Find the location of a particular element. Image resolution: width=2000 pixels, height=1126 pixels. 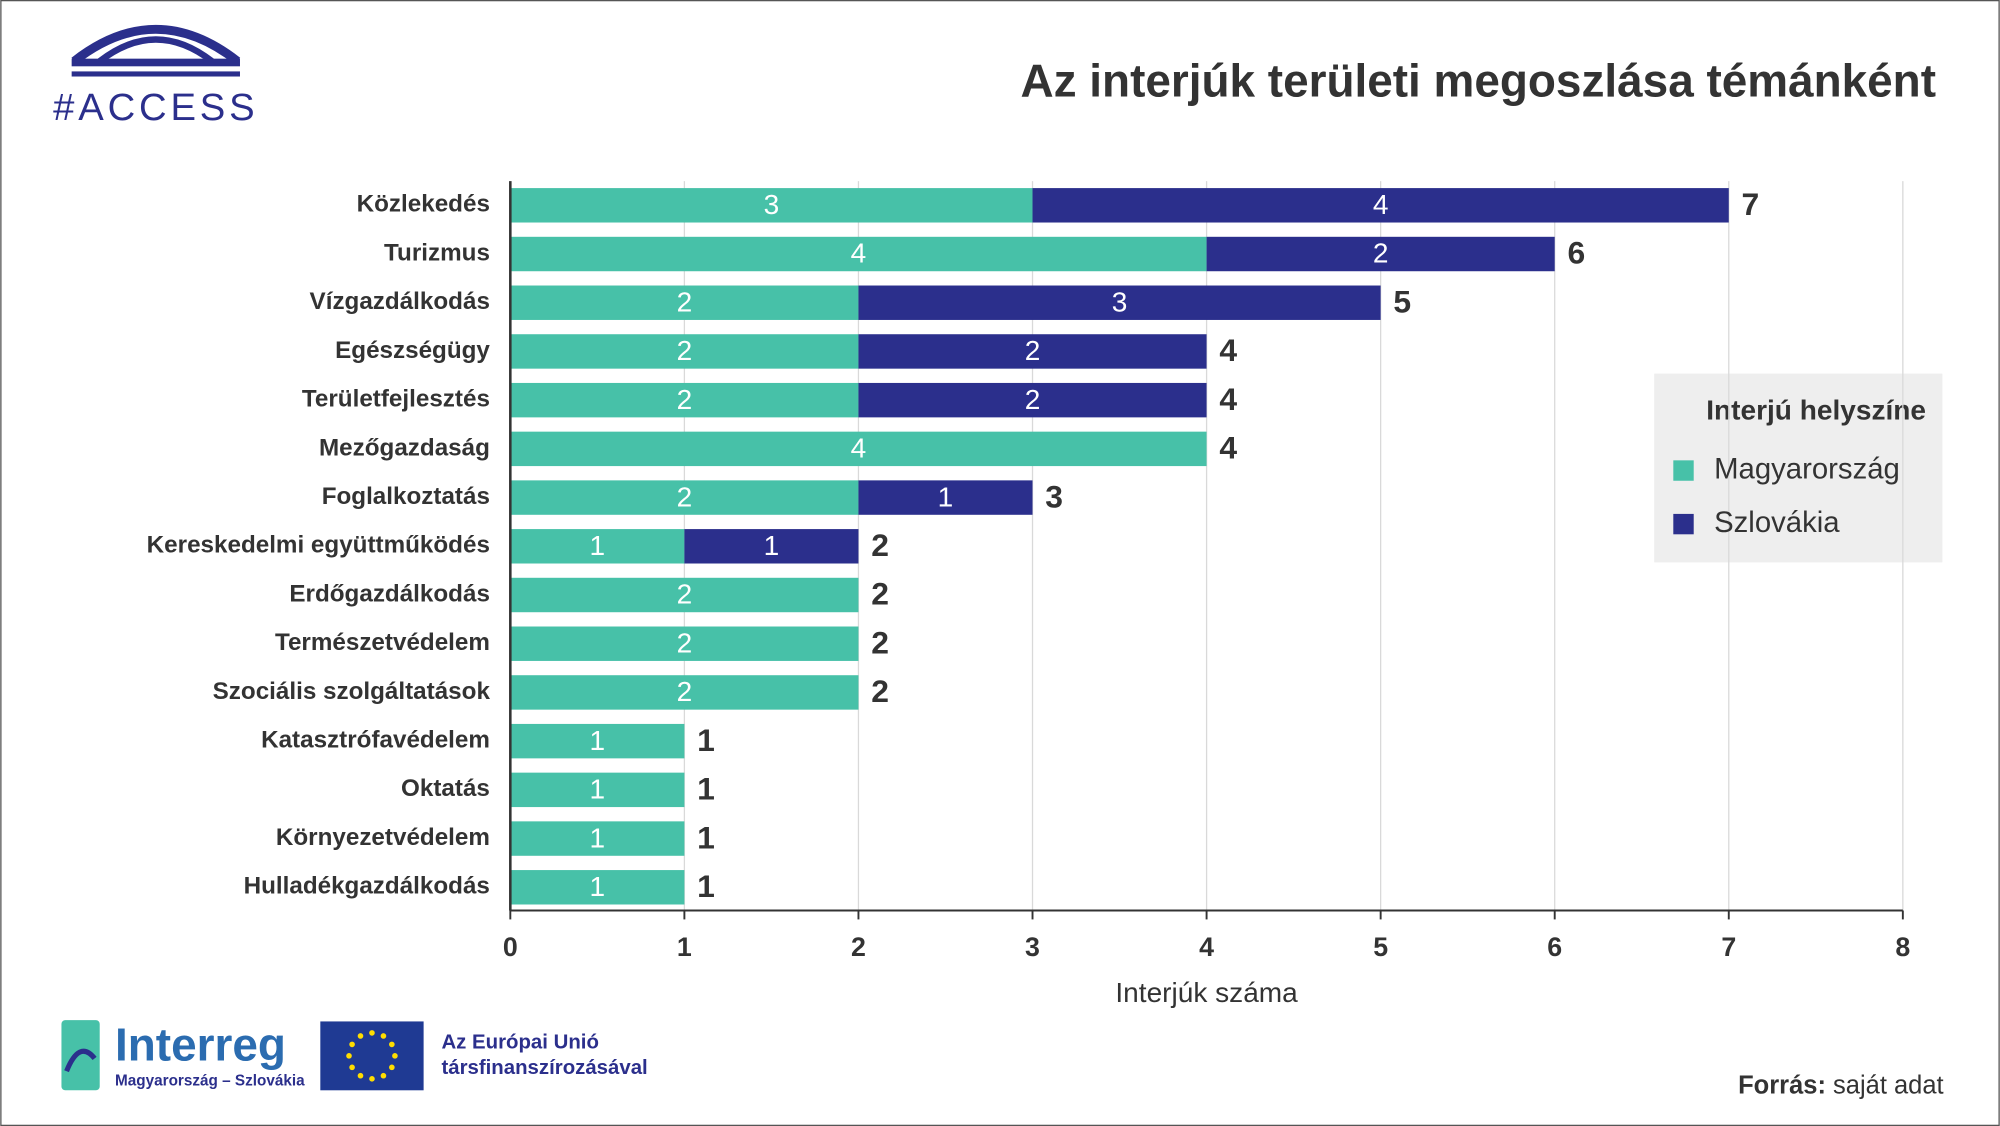

total-label: 6 is located at coordinates (1576, 253).